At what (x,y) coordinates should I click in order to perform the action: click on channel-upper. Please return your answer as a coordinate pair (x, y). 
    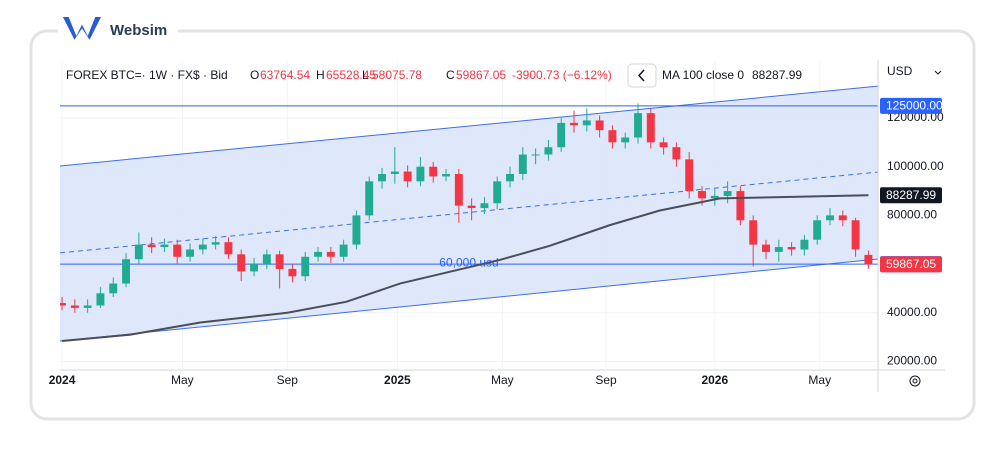
    Looking at the image, I should click on (469, 126).